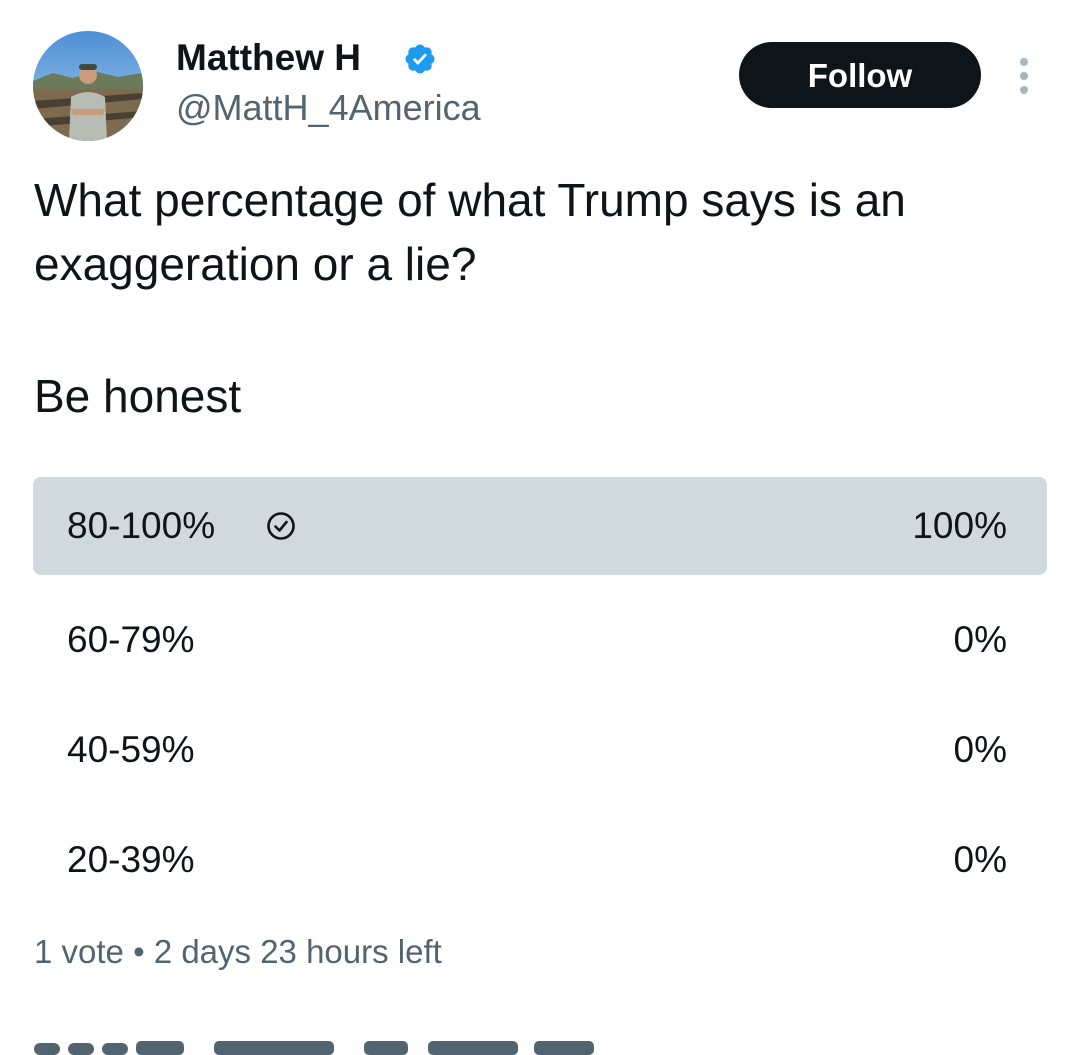 The image size is (1080, 1055). Describe the element at coordinates (138, 396) in the screenshot. I see `tweet-text-secondary: Be honest` at that location.